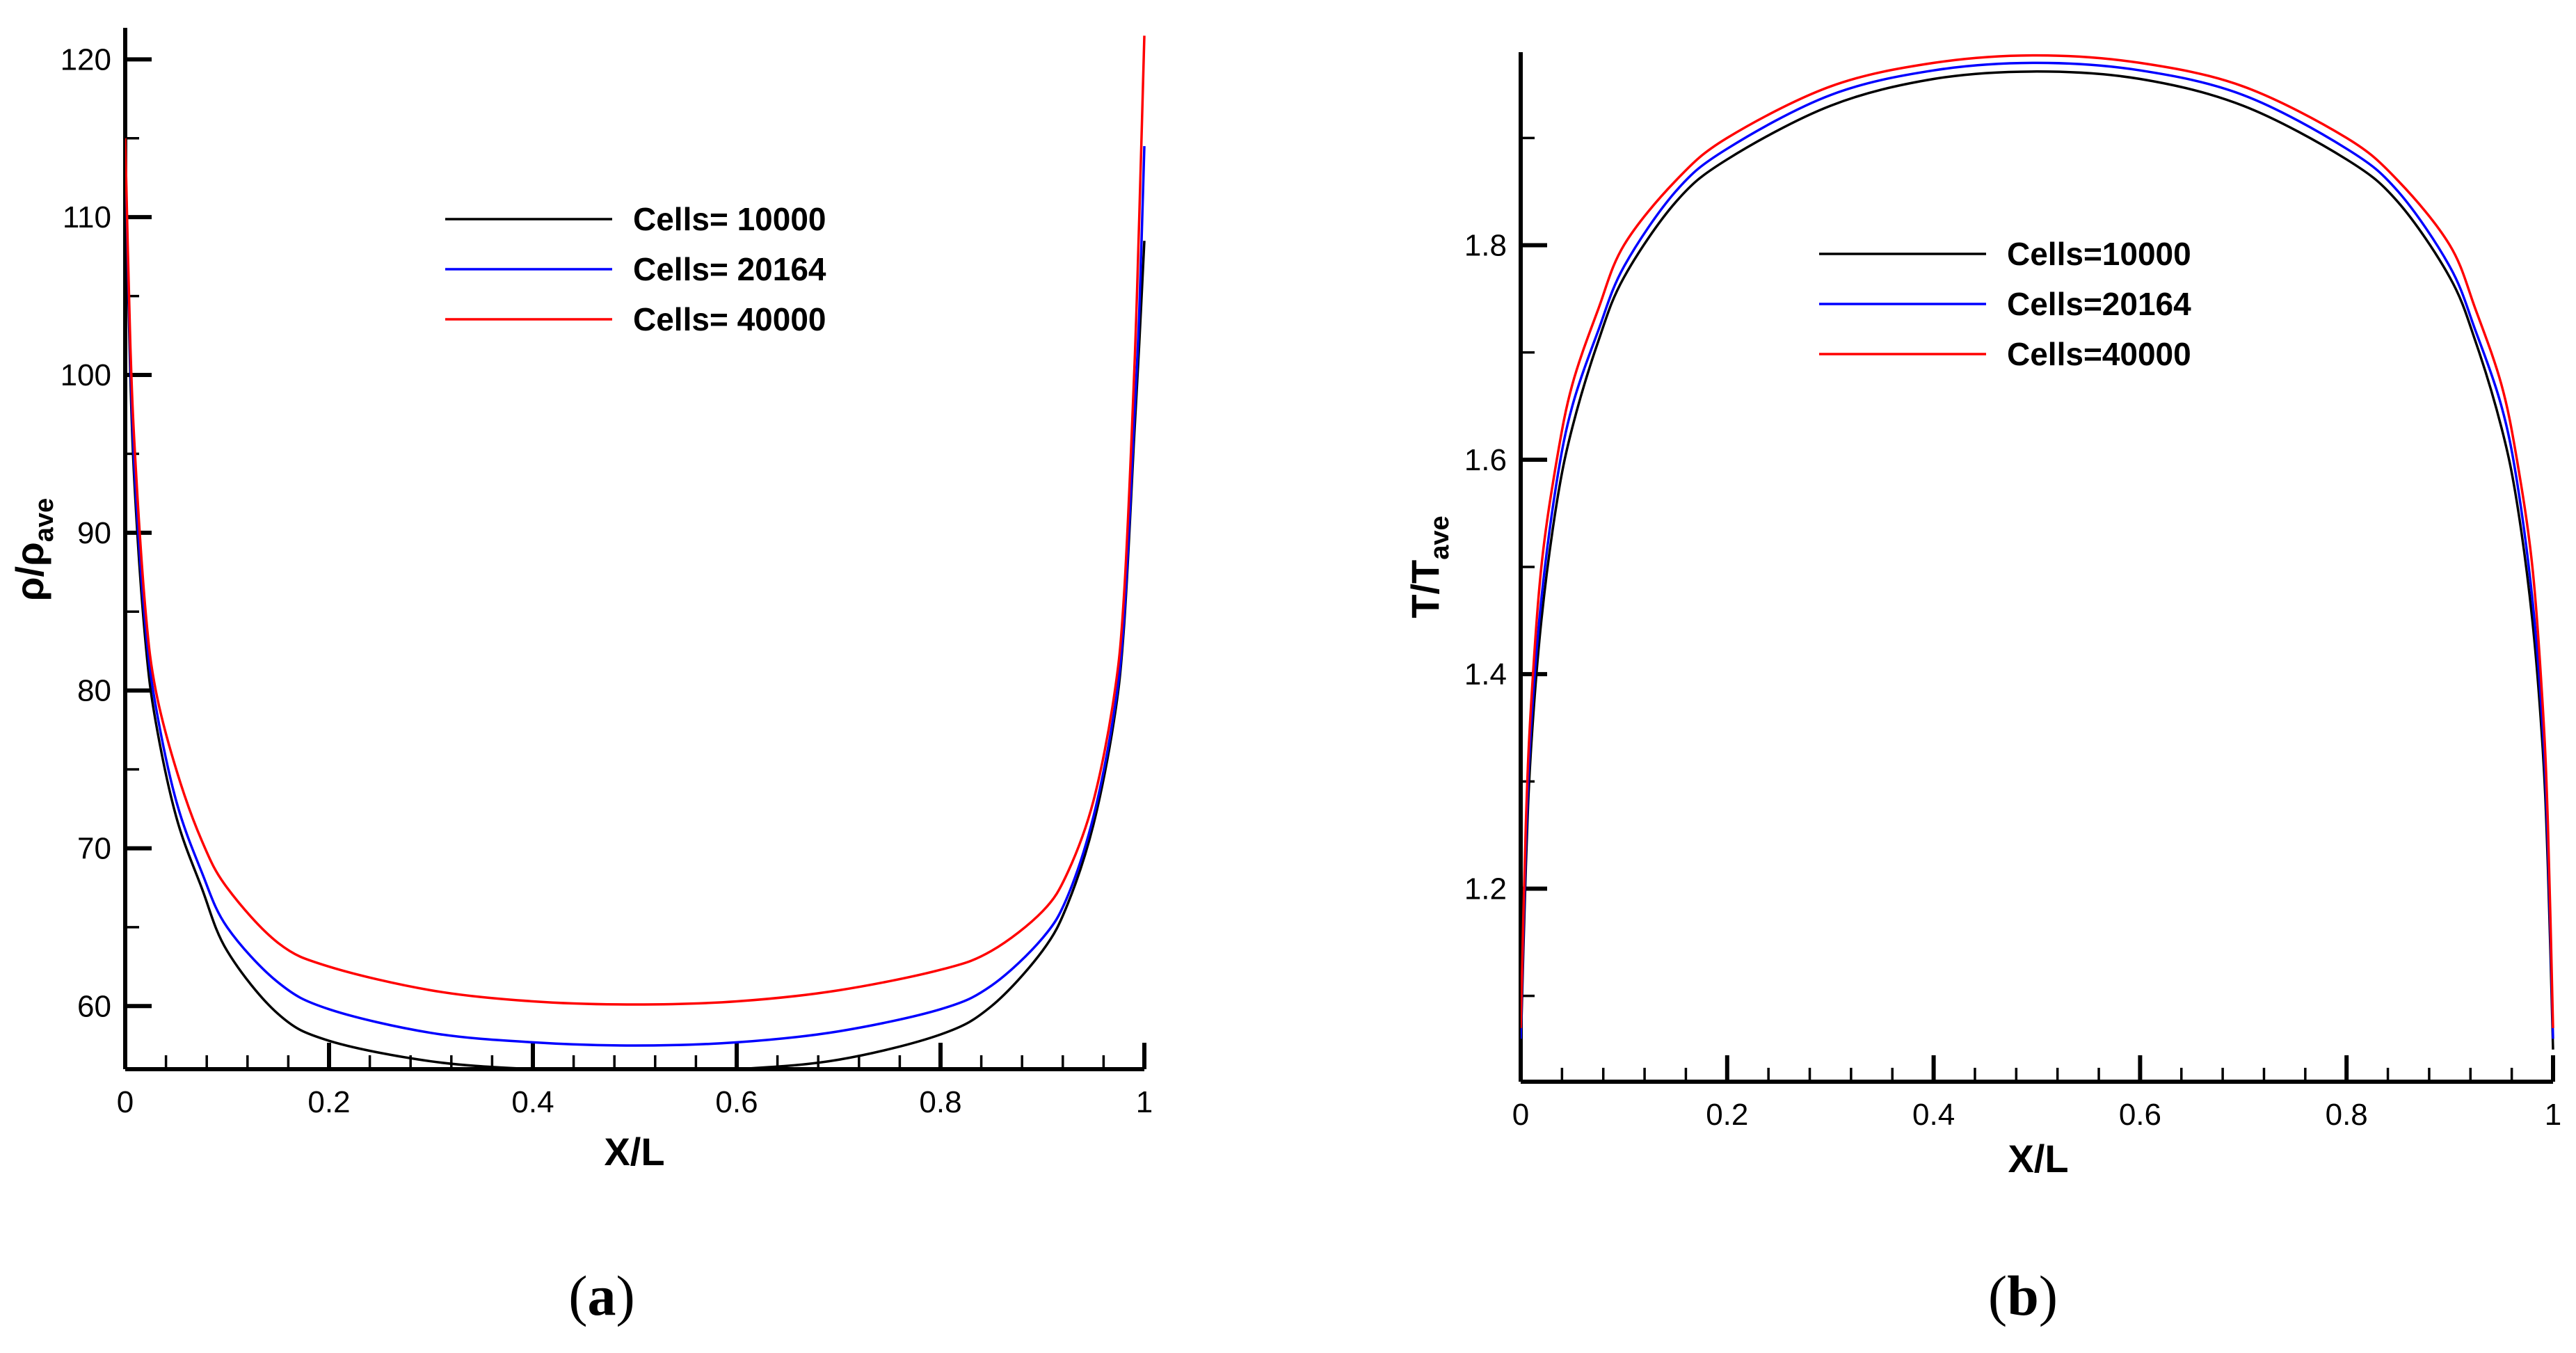  Describe the element at coordinates (601, 1295) in the screenshot. I see `panel-label: (a)` at that location.